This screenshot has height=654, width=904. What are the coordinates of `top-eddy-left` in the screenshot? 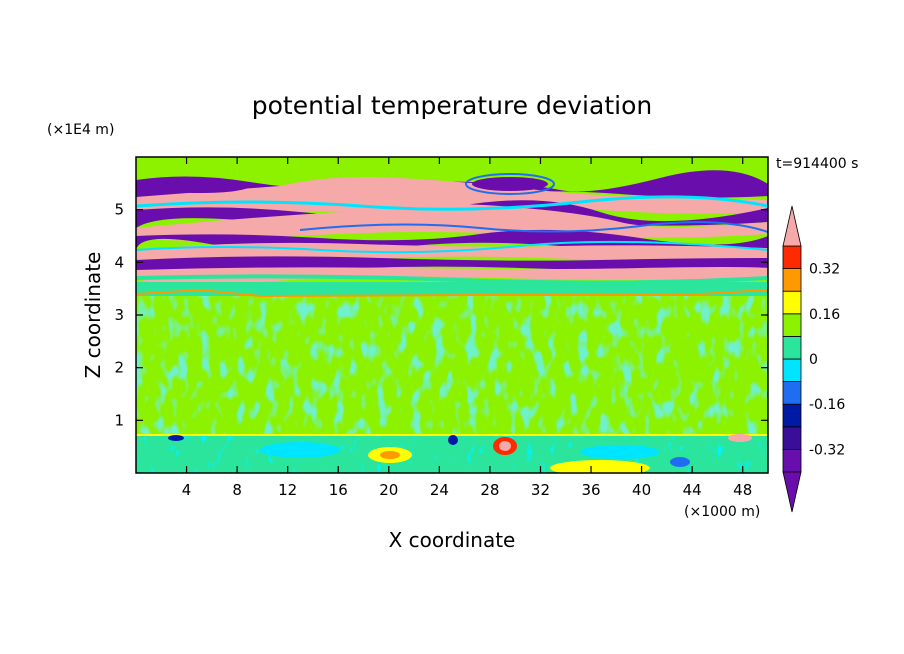 It's located at (200, 186).